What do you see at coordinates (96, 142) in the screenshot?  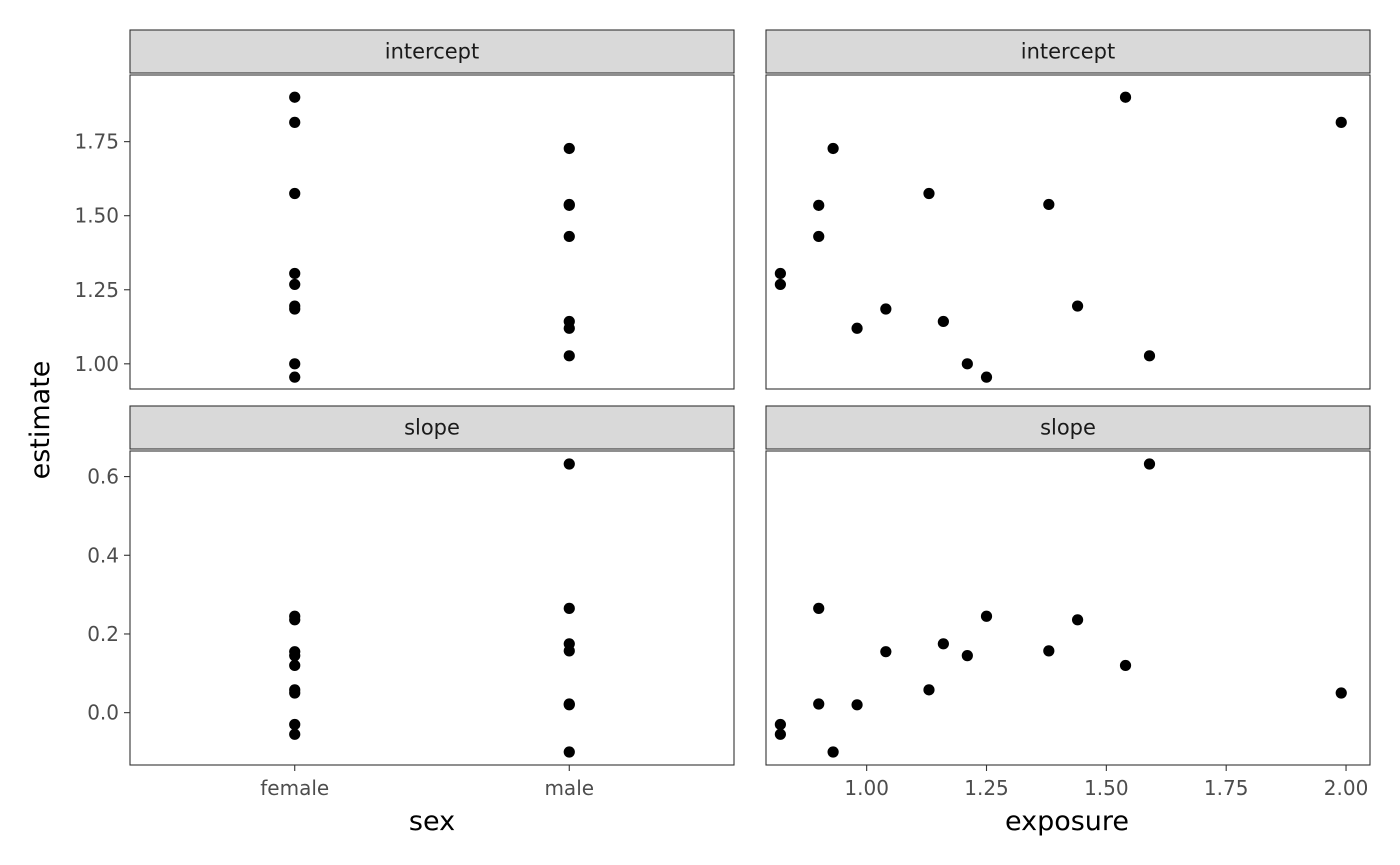 I see `y-tick-label: 1.75` at bounding box center [96, 142].